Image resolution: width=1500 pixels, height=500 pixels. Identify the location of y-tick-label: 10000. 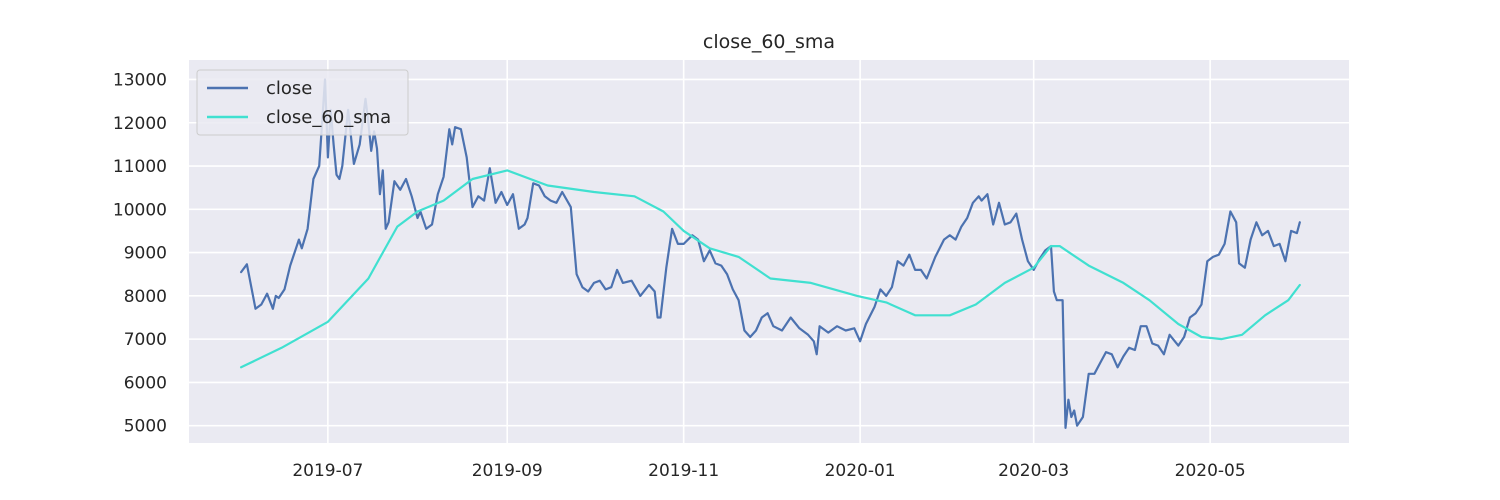
(140, 210).